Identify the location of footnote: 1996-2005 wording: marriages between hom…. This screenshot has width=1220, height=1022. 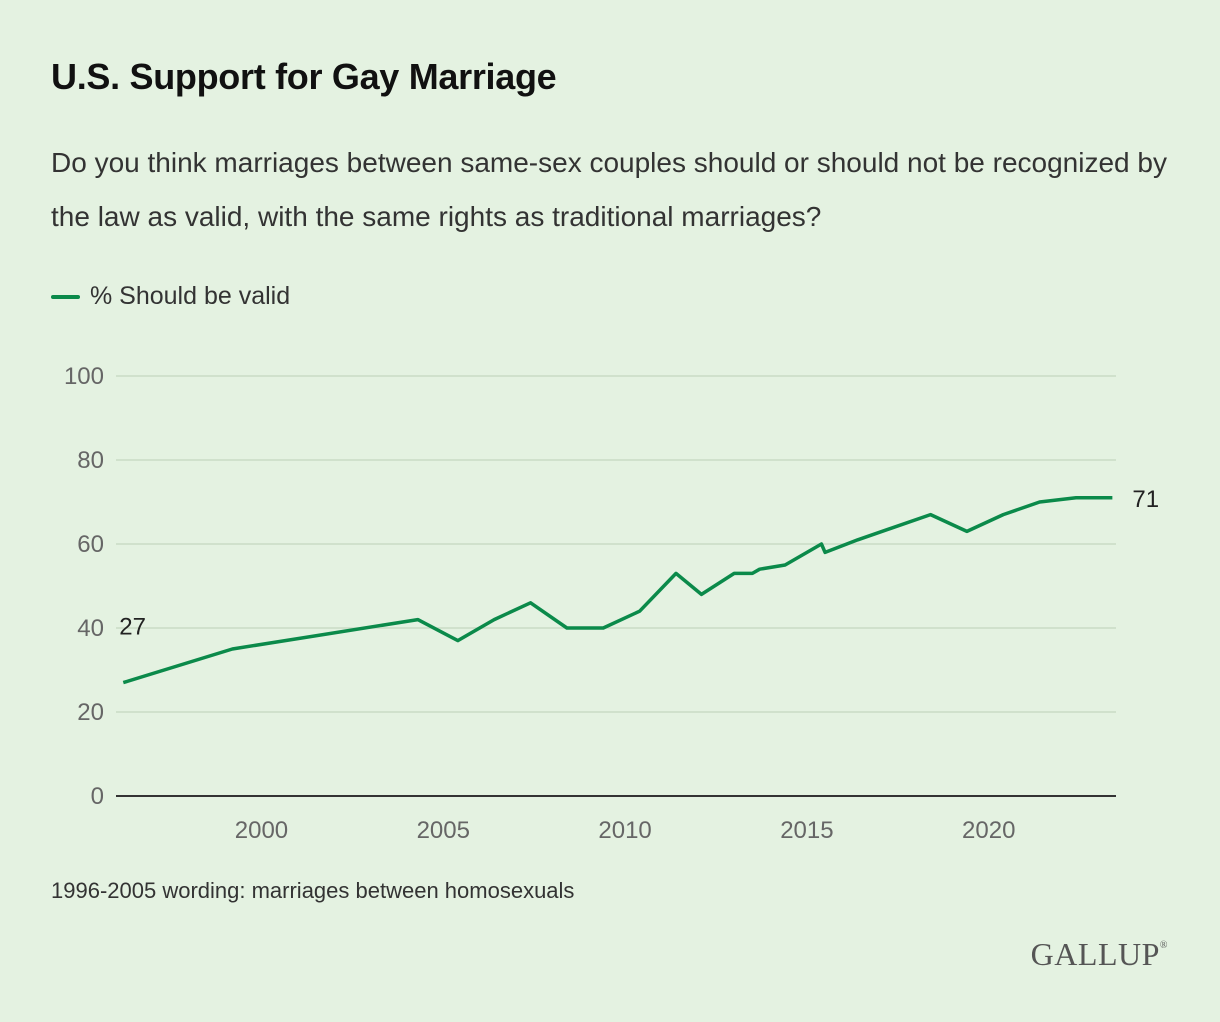
(313, 890).